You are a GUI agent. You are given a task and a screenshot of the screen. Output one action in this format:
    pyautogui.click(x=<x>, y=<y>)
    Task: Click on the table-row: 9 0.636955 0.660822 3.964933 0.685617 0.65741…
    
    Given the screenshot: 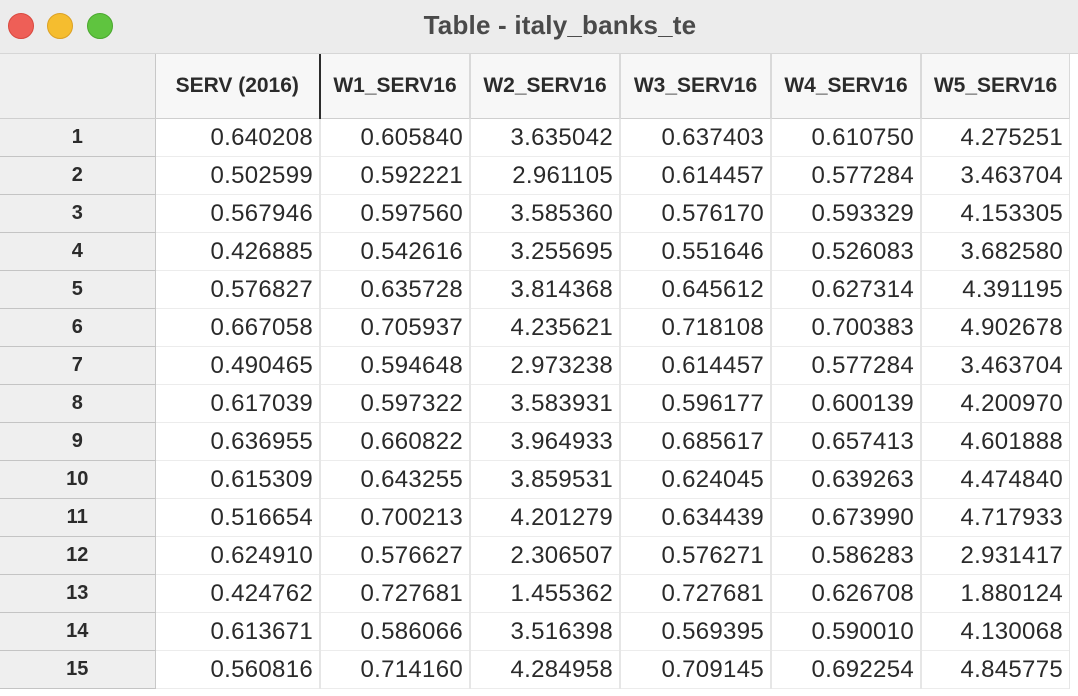 What is the action you would take?
    pyautogui.click(x=535, y=441)
    